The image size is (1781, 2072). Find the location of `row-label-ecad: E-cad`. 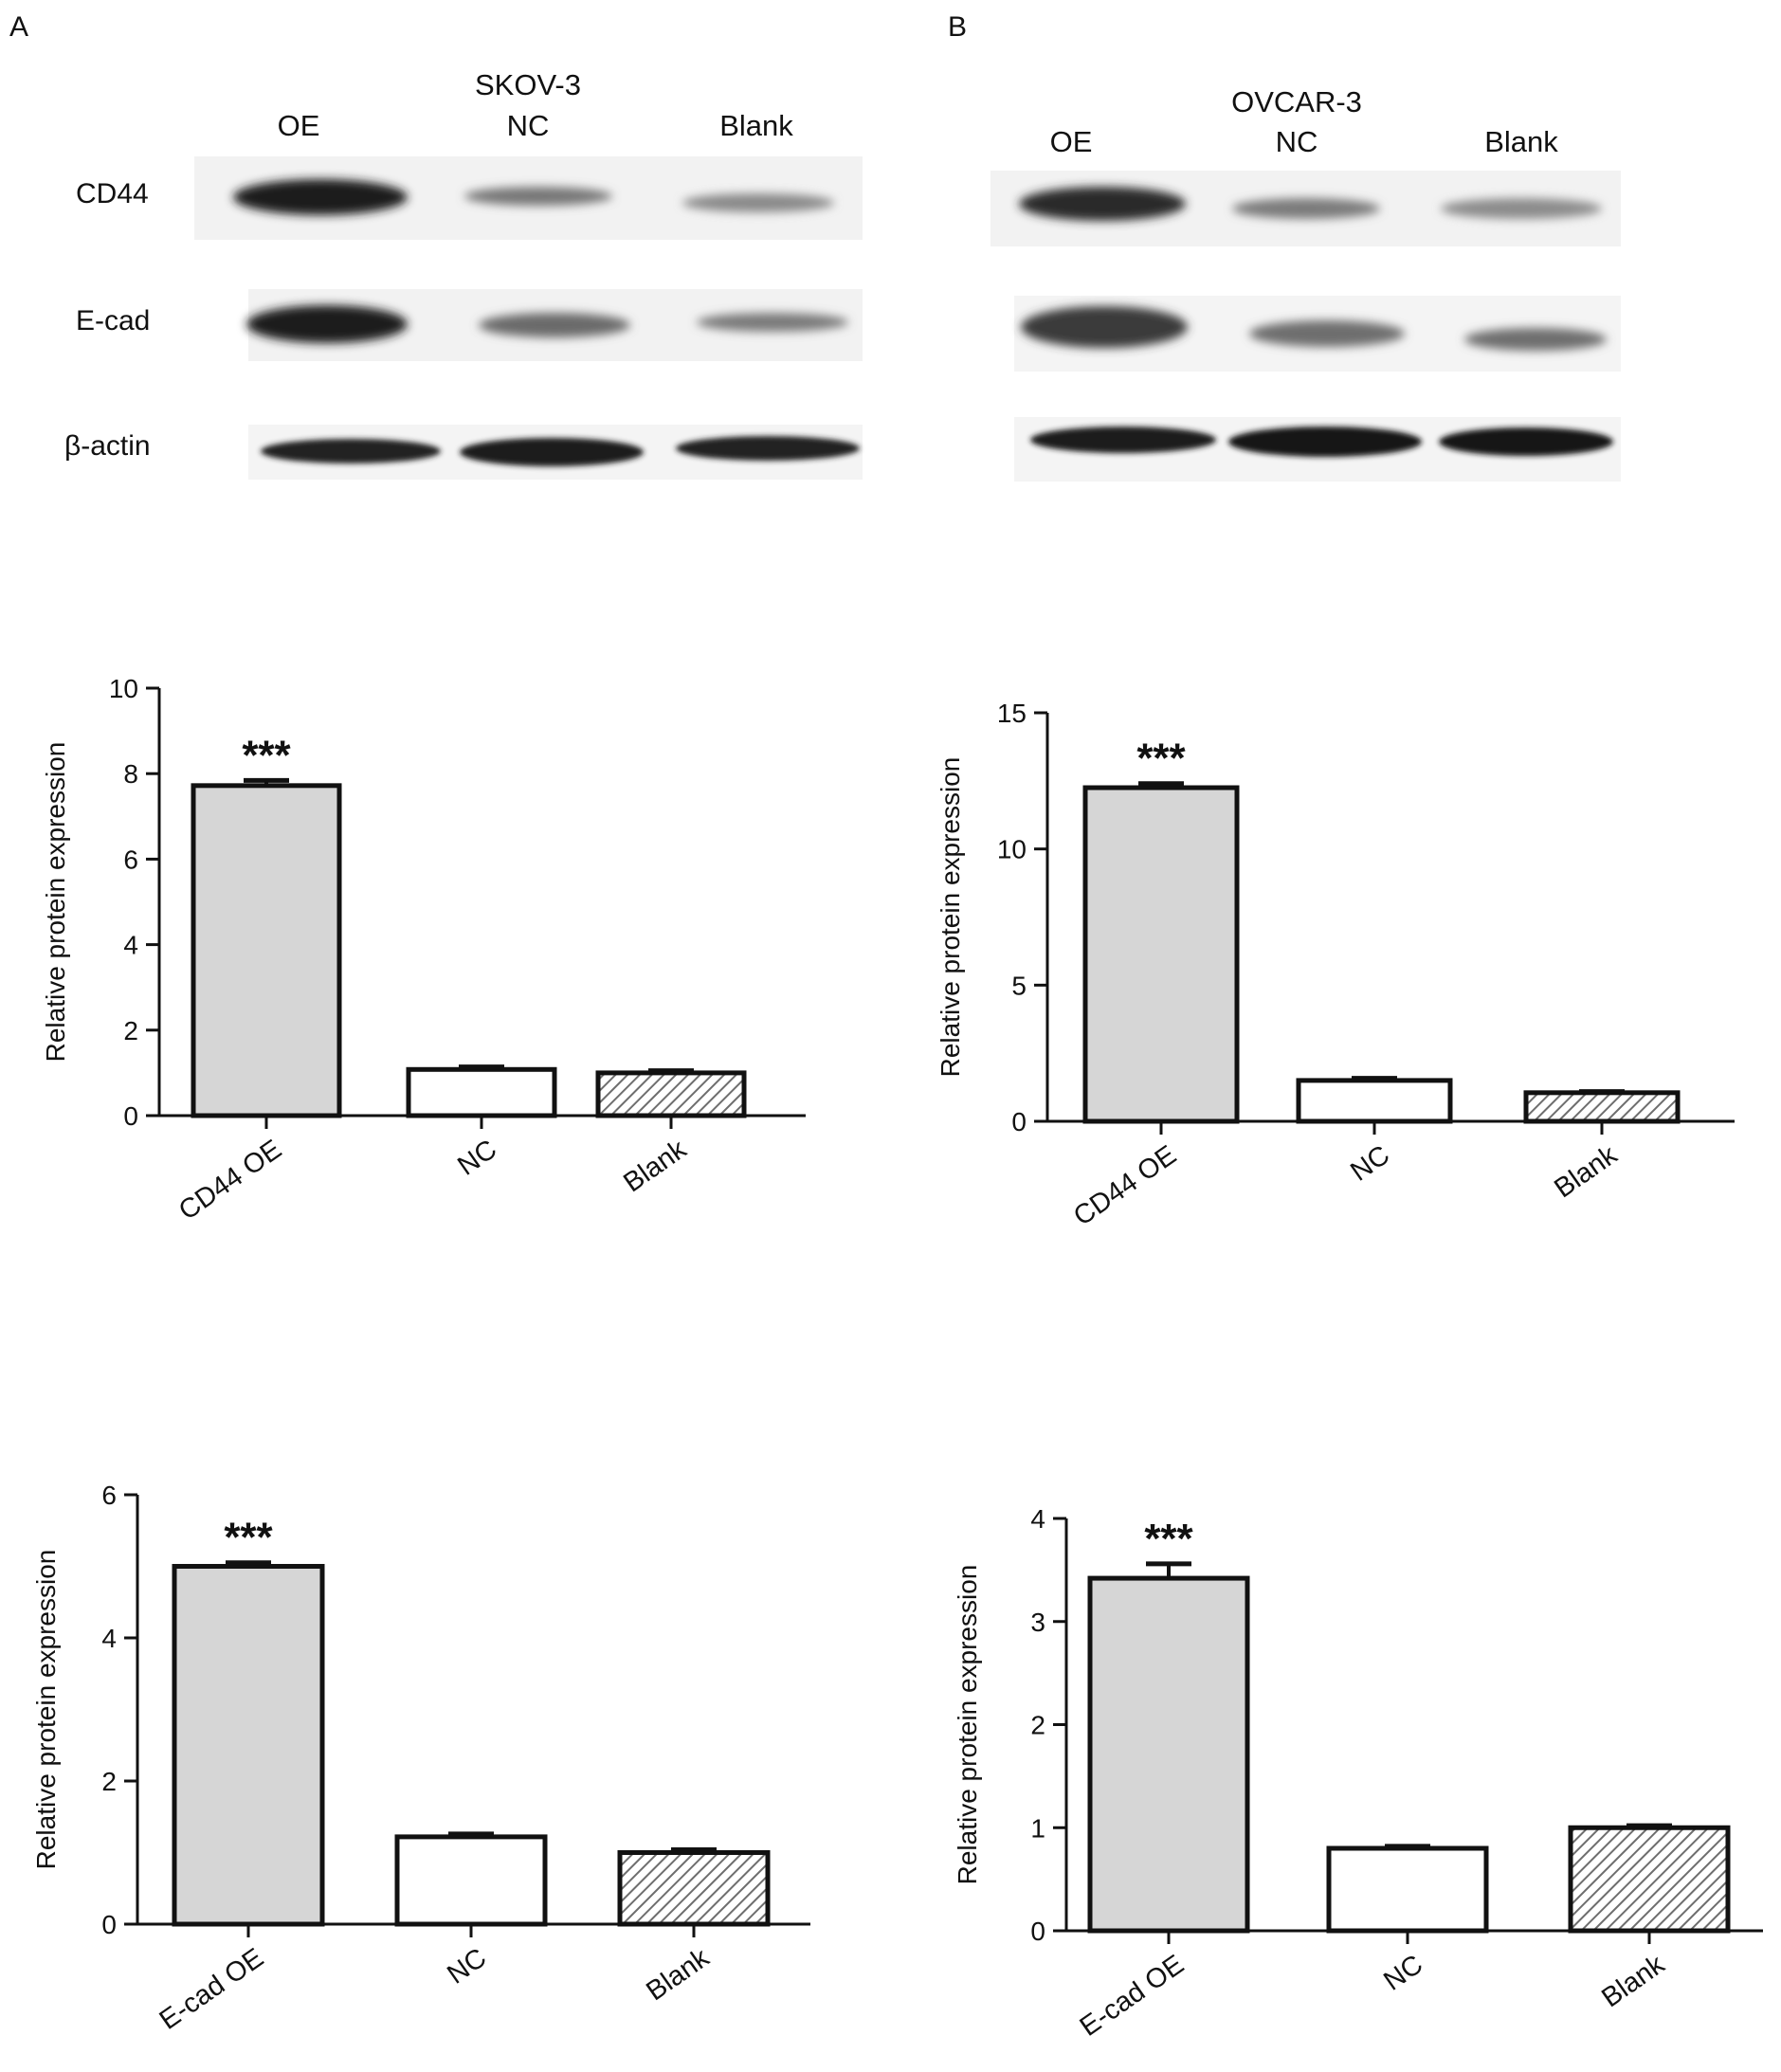

row-label-ecad: E-cad is located at coordinates (113, 321).